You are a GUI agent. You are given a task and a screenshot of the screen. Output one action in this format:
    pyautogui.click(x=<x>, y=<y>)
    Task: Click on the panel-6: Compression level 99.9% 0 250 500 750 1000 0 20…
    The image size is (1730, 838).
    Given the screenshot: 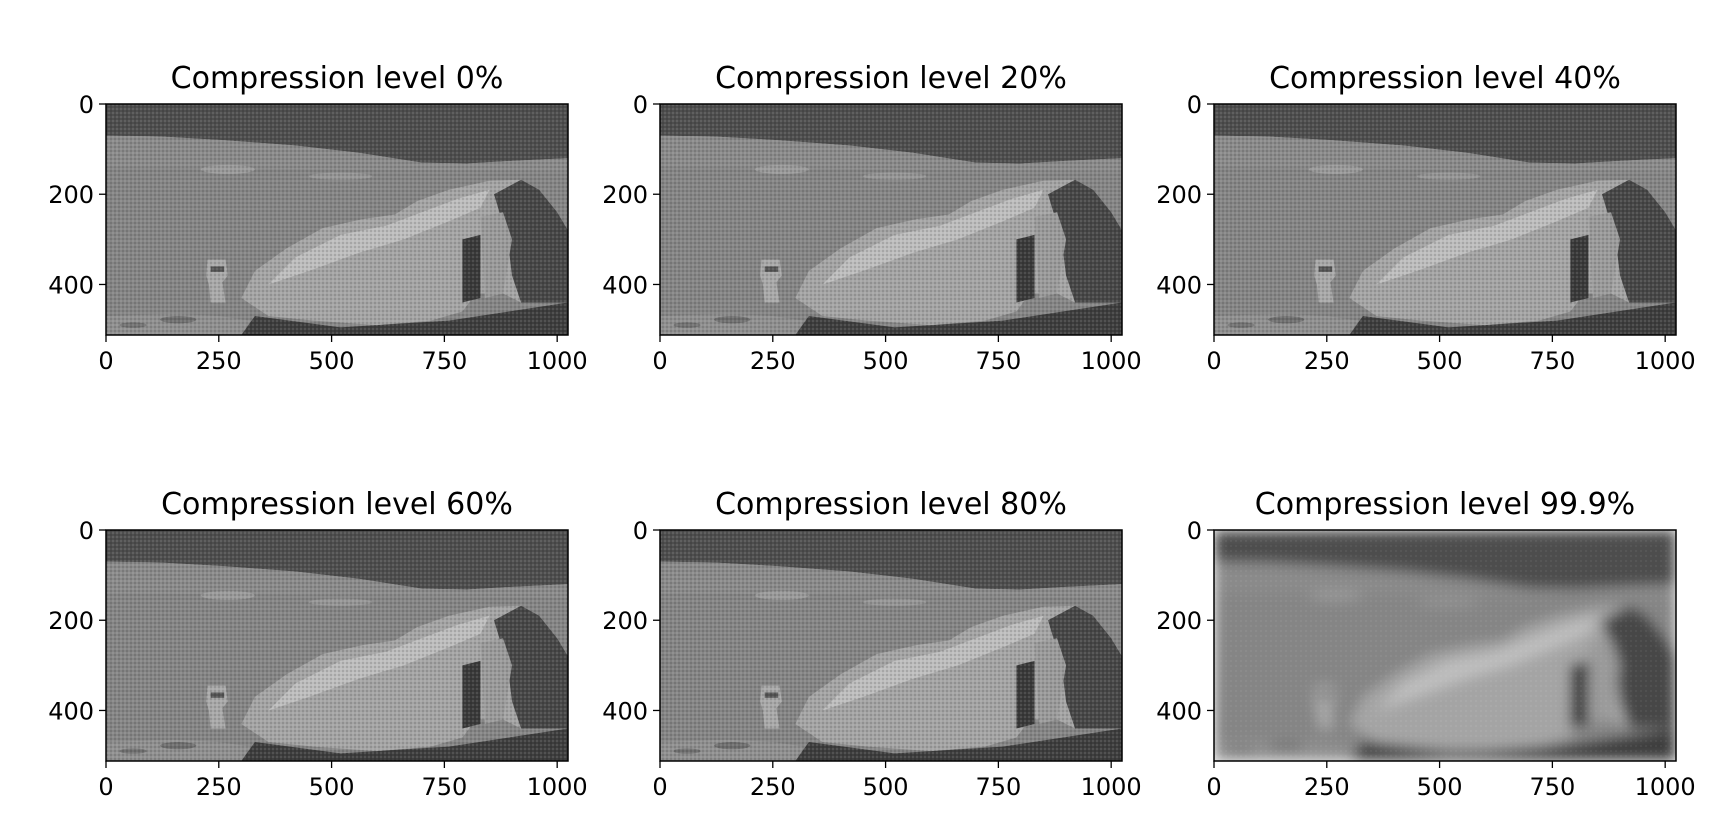 What is the action you would take?
    pyautogui.click(x=1426, y=644)
    